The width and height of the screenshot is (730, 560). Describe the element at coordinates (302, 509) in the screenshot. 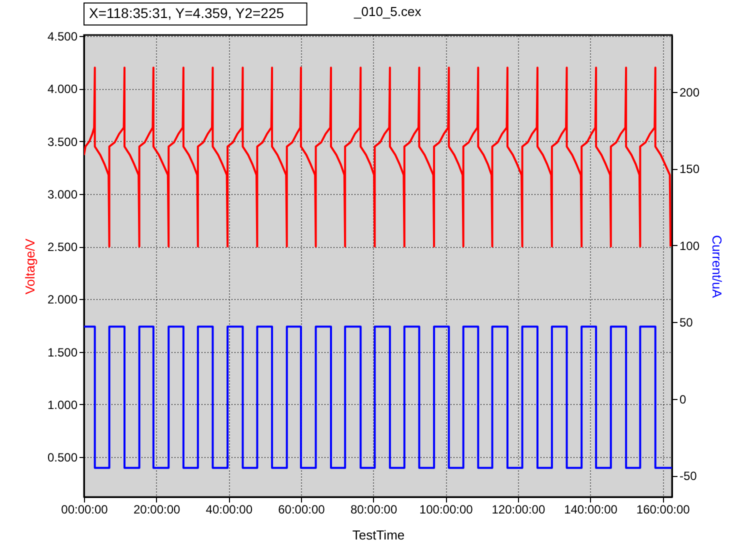

I see `x-tick-label: 60:00:00` at that location.